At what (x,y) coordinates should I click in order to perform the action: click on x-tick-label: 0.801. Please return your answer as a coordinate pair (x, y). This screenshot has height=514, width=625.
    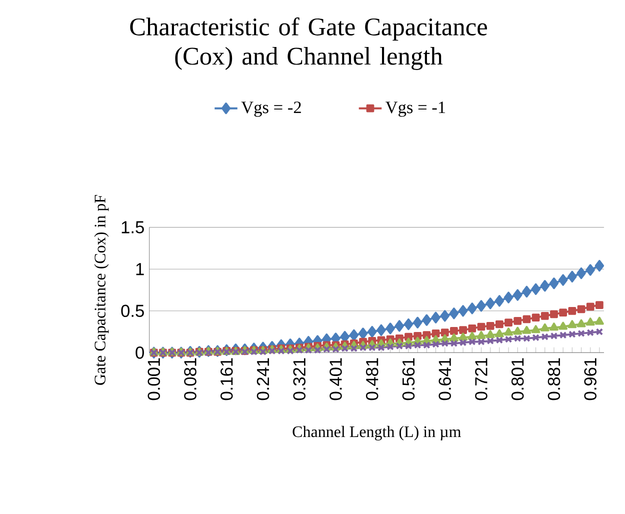
    Looking at the image, I should click on (517, 379).